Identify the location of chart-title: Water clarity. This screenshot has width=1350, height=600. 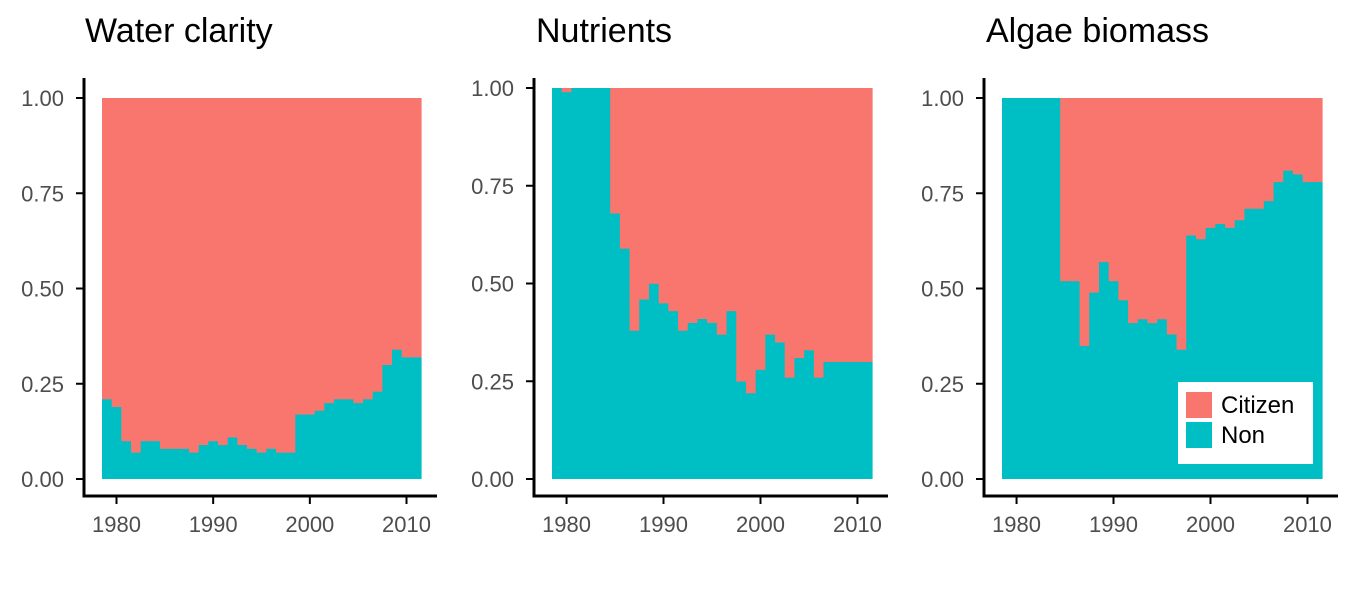
(179, 31).